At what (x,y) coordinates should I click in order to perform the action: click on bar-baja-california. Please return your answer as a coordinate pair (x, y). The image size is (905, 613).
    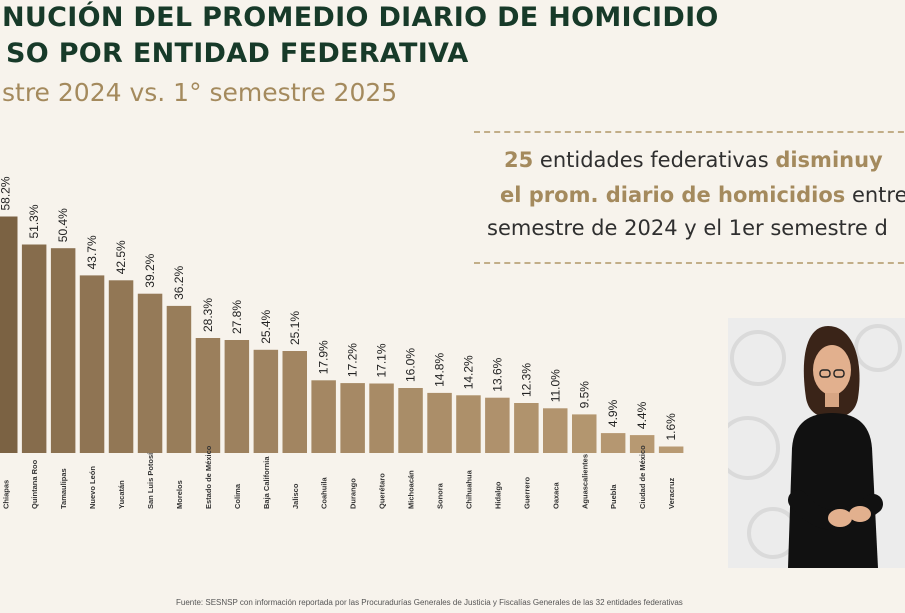
    Looking at the image, I should click on (266, 401).